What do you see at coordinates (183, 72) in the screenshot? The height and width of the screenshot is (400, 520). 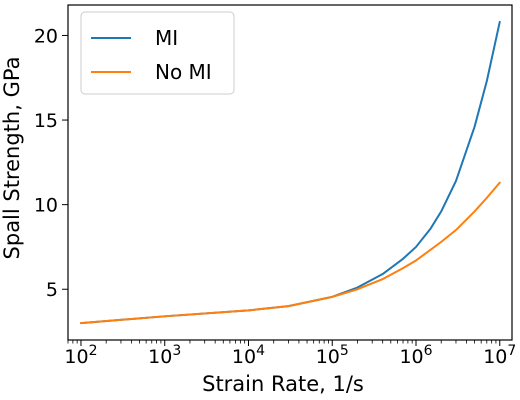 I see `legend-label-no-mi: No MI` at bounding box center [183, 72].